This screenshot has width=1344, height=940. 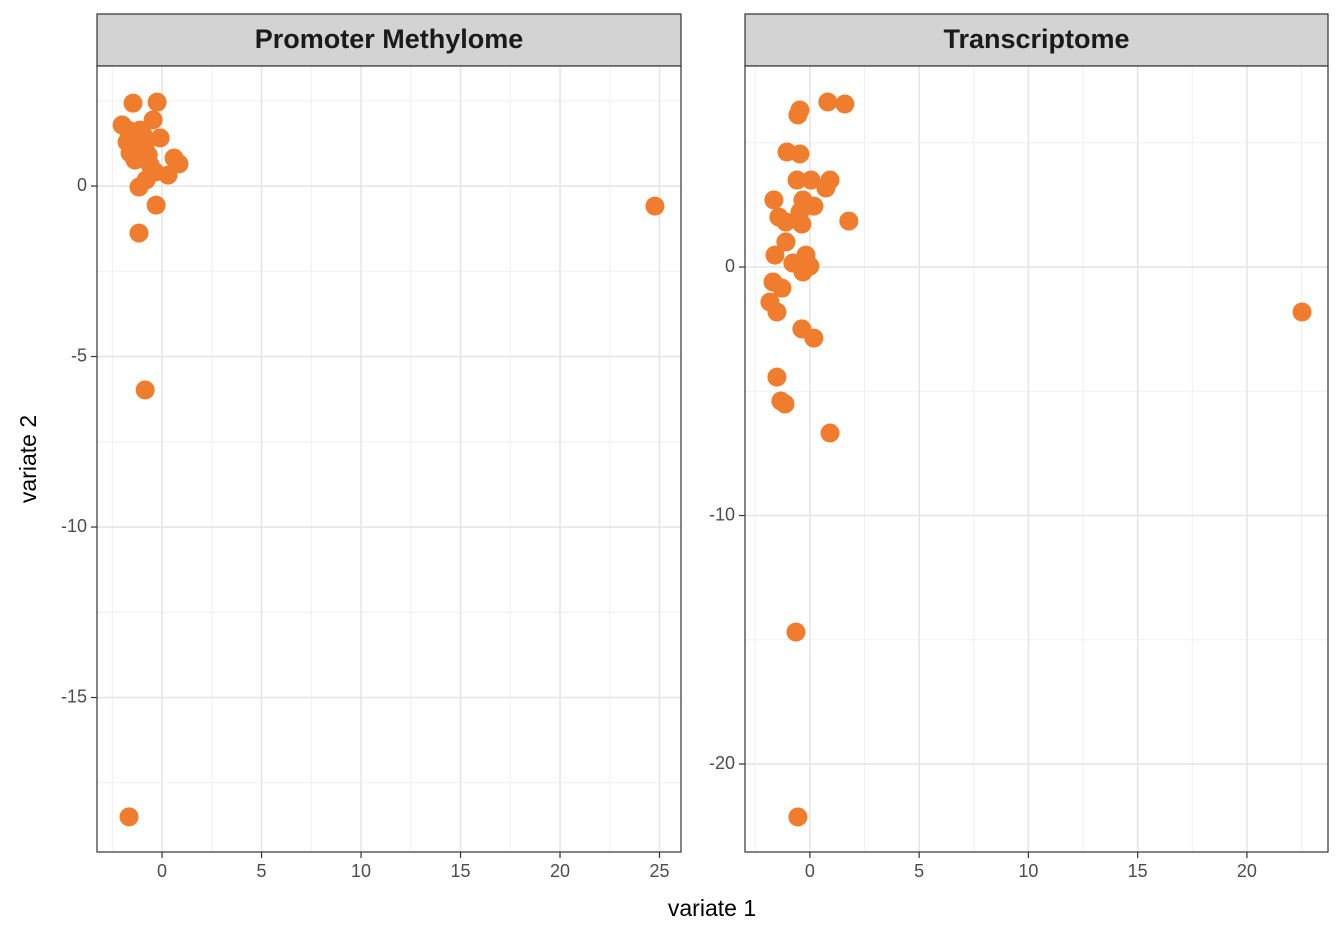 What do you see at coordinates (659, 871) in the screenshot?
I see `x-tick-label: 25` at bounding box center [659, 871].